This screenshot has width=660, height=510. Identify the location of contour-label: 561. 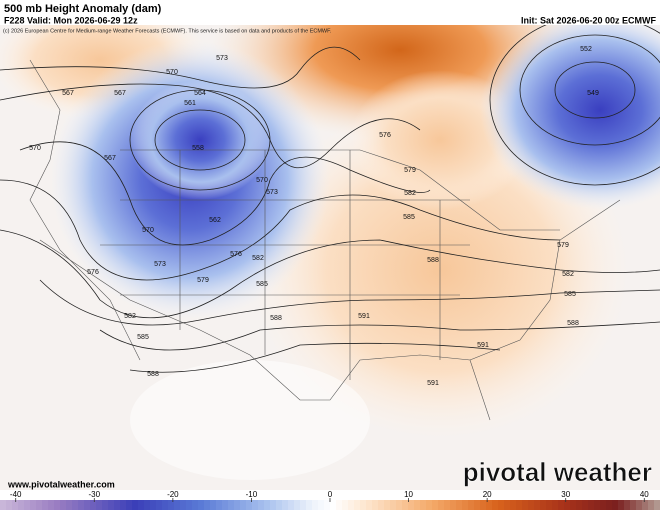
(190, 103).